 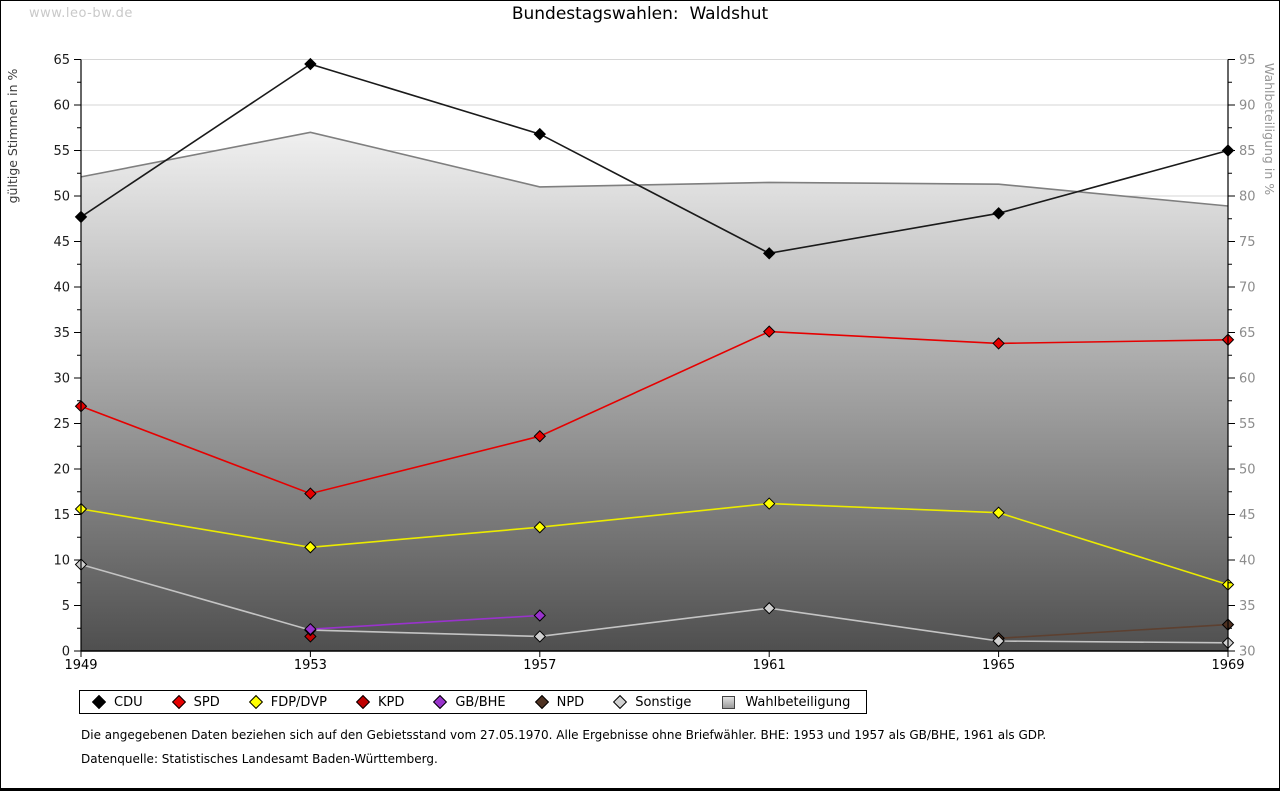 I want to click on page-title: Bundestagswahlen: Waldshut, so click(x=640, y=14).